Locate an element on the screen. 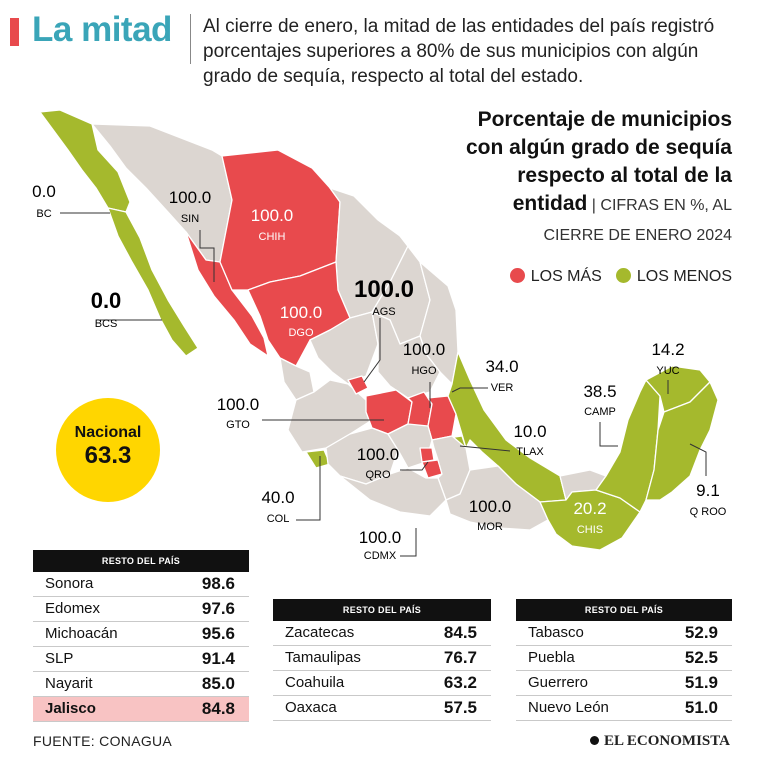 Image resolution: width=765 pixels, height=768 pixels. chart-title-units: CIFRAS EN %, AL CIERRE DE ENERO 2024 is located at coordinates (637, 220).